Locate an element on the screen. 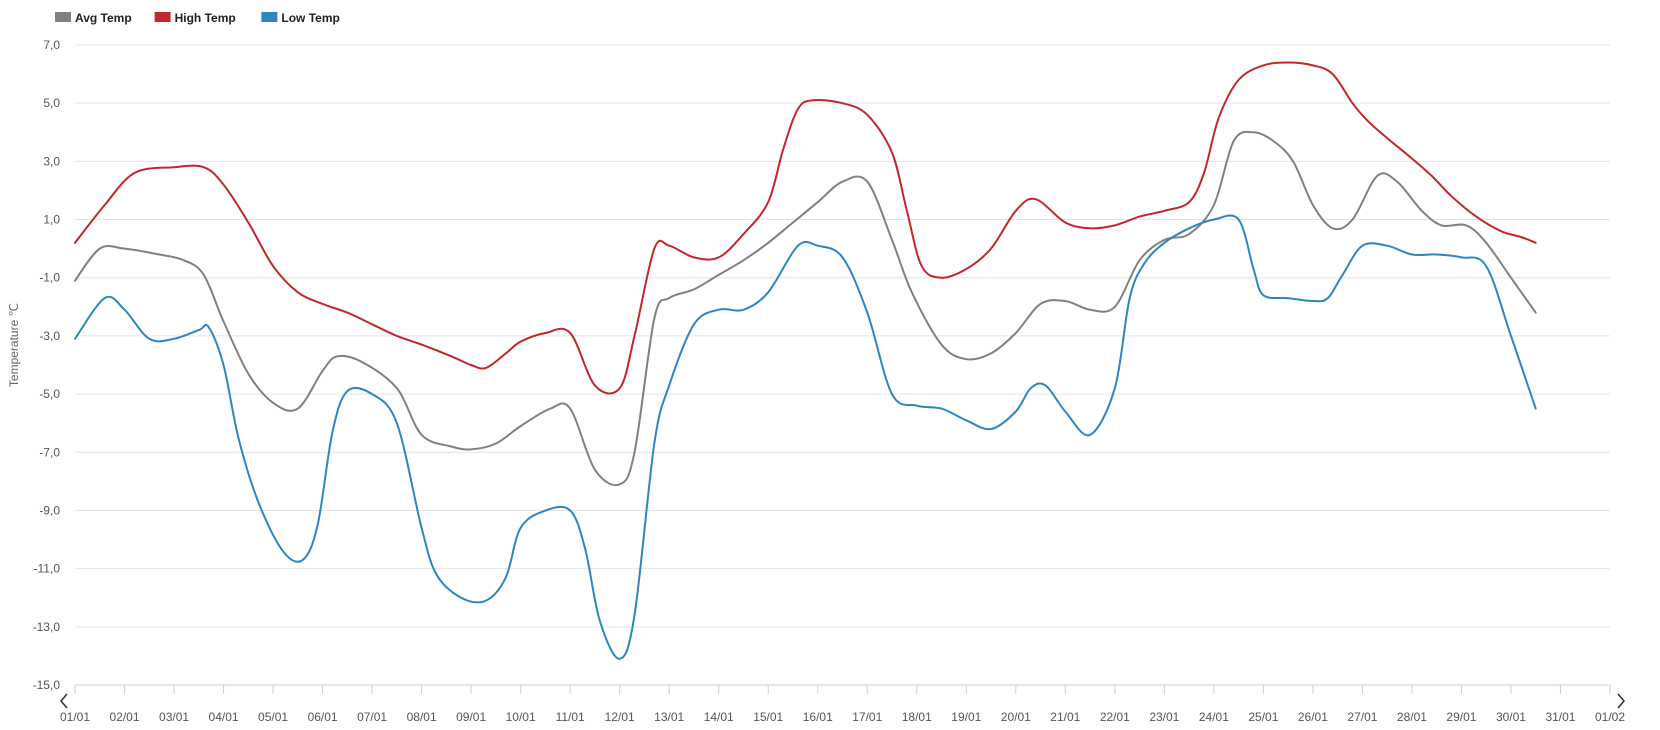 This screenshot has height=730, width=1660. x-tick-label: 01/01 is located at coordinates (75, 717).